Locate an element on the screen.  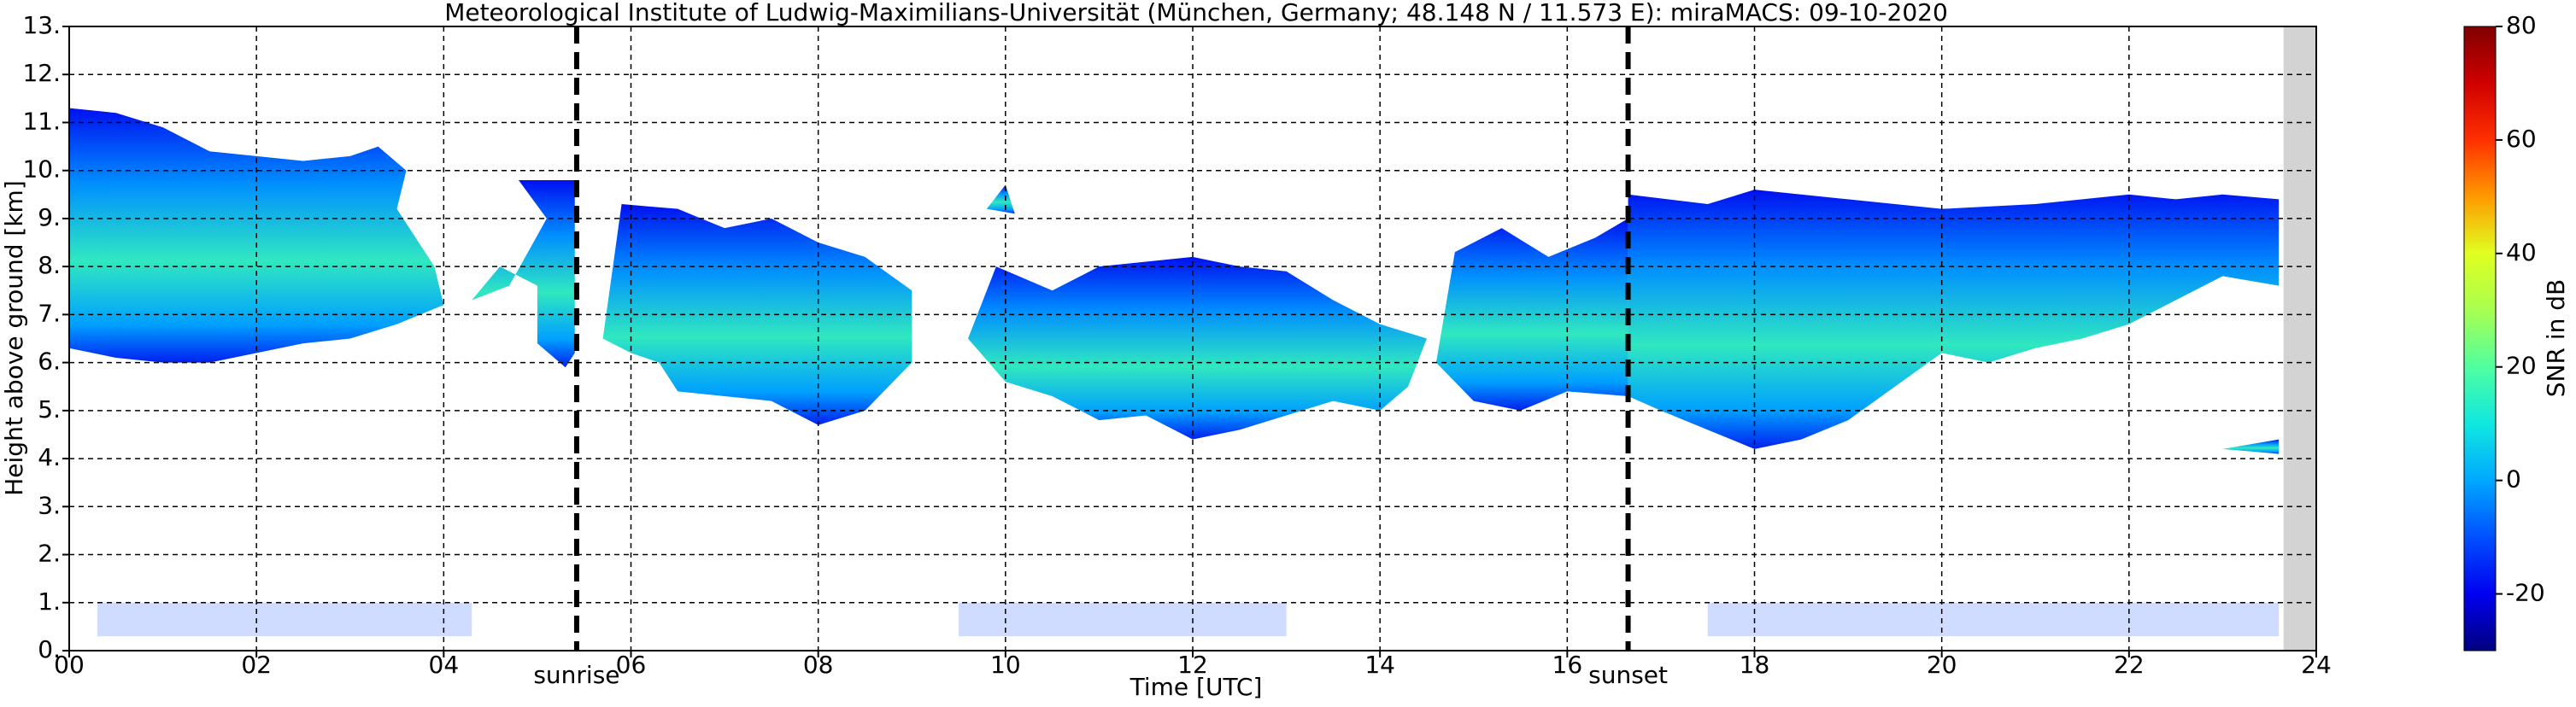
y-axis-label: Height above ground [km] is located at coordinates (14, 338).